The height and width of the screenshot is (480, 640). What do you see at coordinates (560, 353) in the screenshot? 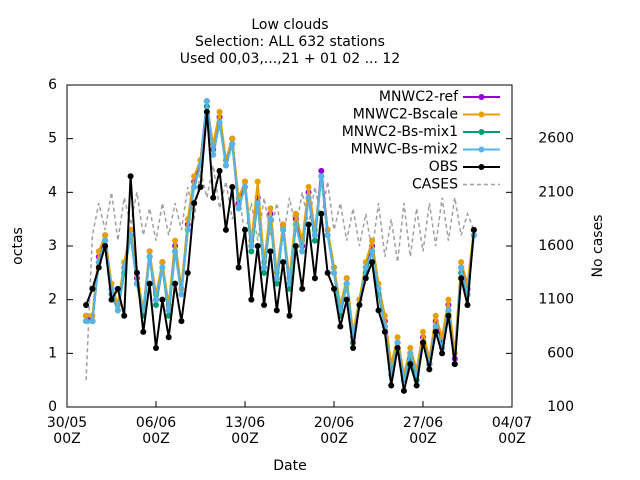
I see `y2-tick-label: 600` at bounding box center [560, 353].